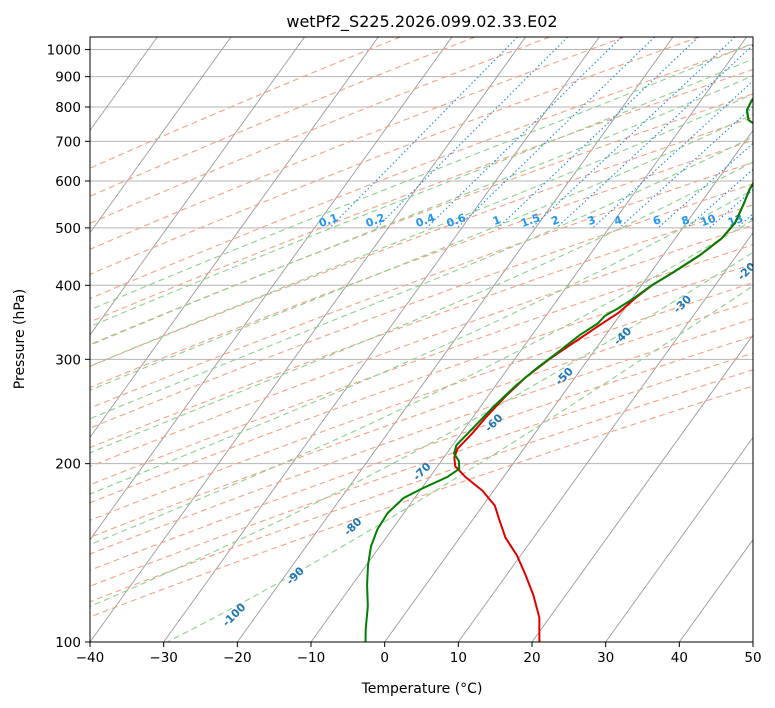 The width and height of the screenshot is (775, 708). What do you see at coordinates (68, 643) in the screenshot?
I see `y-tick-label: 100` at bounding box center [68, 643].